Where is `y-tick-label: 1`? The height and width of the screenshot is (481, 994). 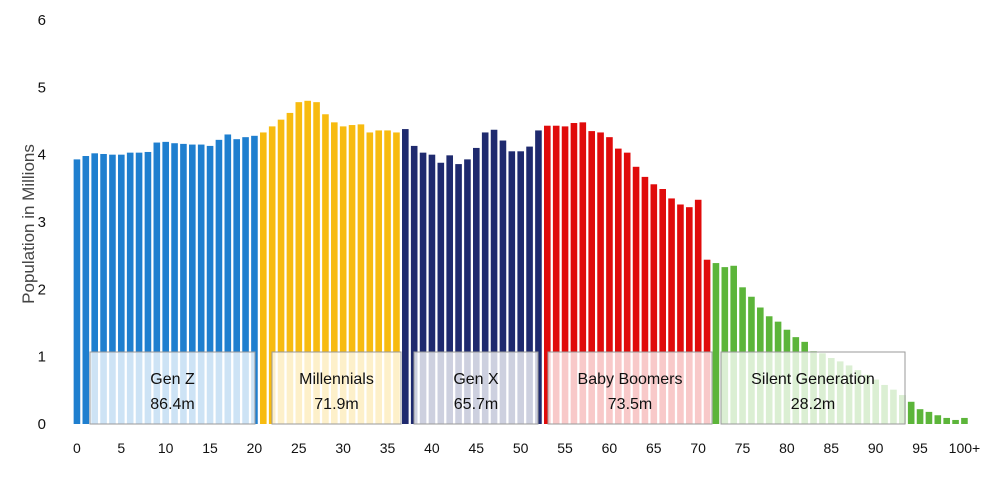 y-tick-label: 1 is located at coordinates (42, 357).